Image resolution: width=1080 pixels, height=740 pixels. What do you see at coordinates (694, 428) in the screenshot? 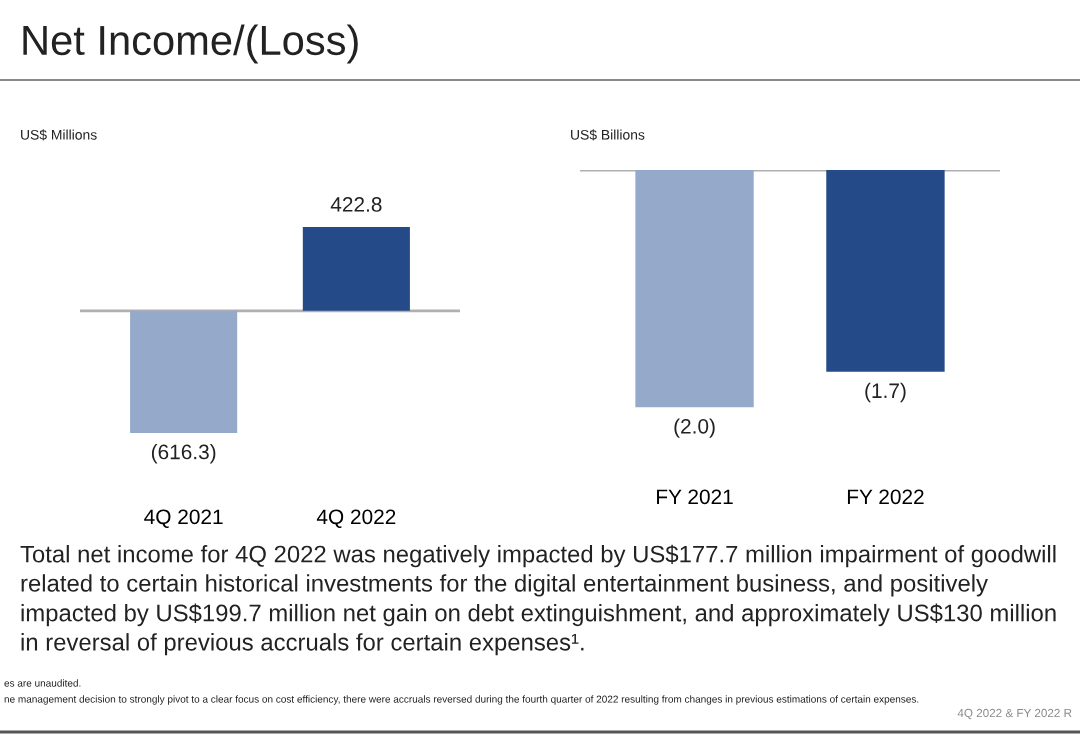
I see `data-label: (2.0)` at bounding box center [694, 428].